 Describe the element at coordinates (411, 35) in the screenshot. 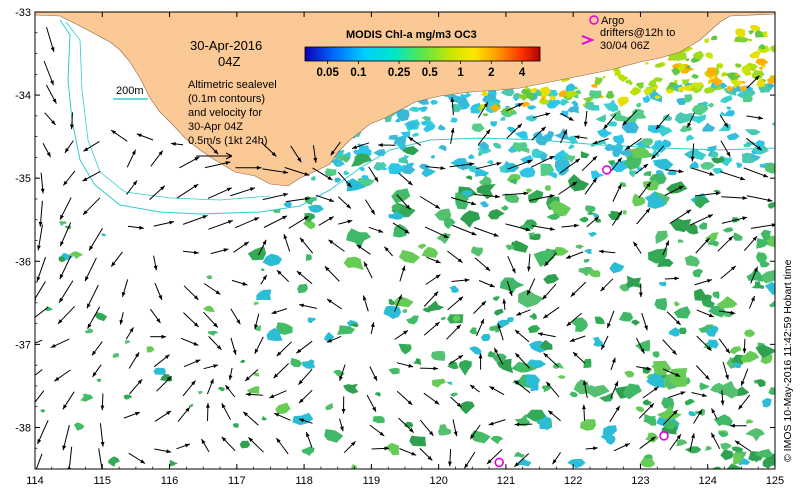

I see `colorbar-title: MODIS Chl-a mg/m3 OC3` at that location.